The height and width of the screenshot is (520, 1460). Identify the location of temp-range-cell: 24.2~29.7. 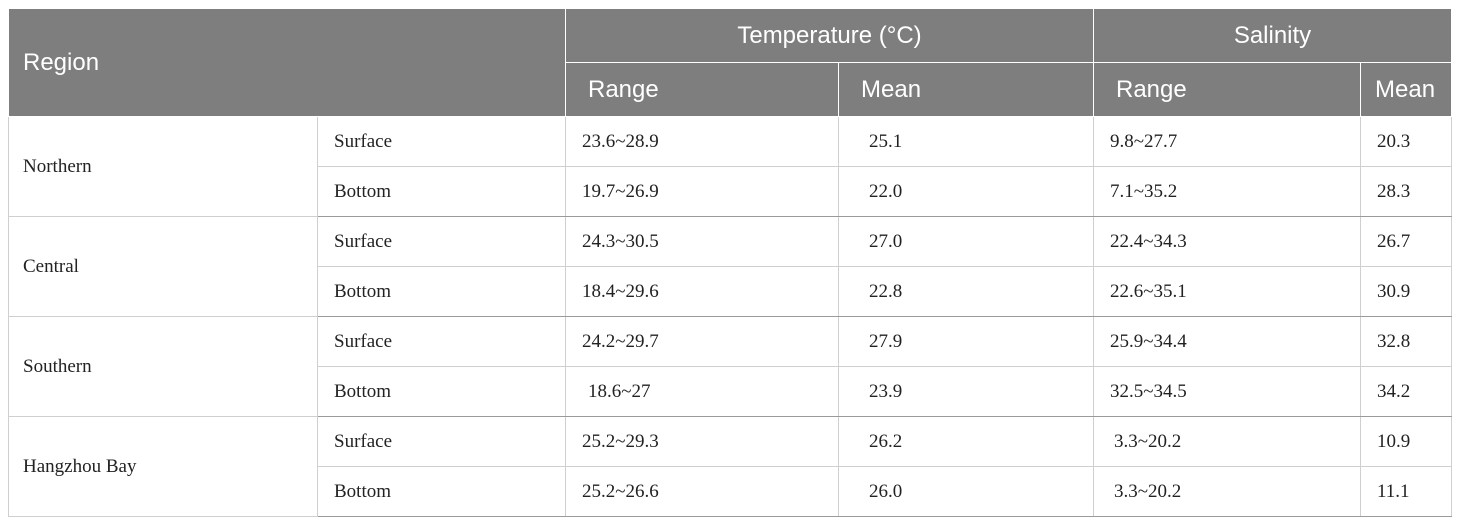
(702, 341).